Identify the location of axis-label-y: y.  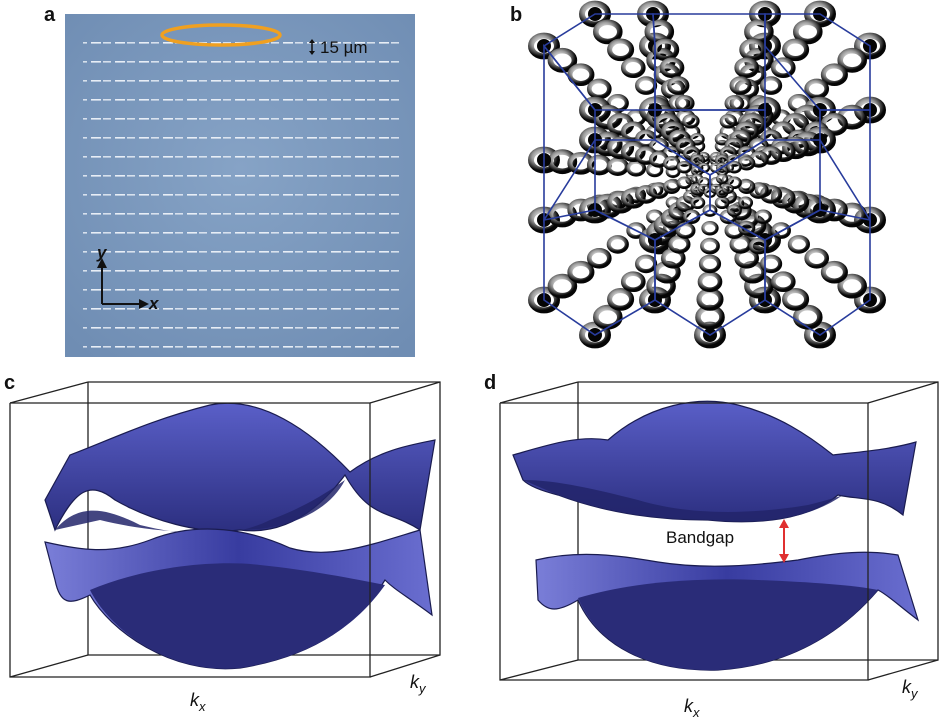
(102, 252).